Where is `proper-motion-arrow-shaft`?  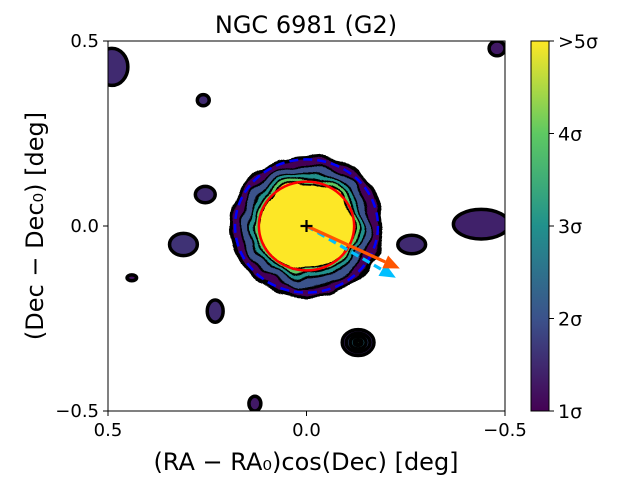
proper-motion-arrow-shaft is located at coordinates (345, 244).